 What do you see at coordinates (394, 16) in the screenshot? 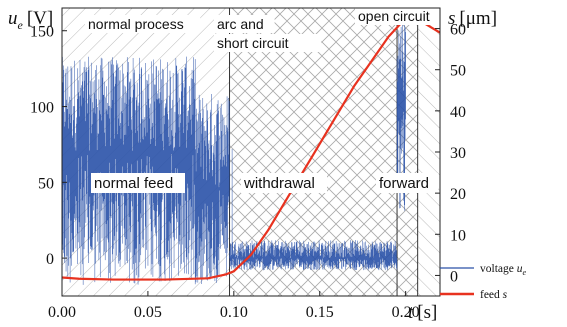
I see `region-top-label-2-0: open circuit` at bounding box center [394, 16].